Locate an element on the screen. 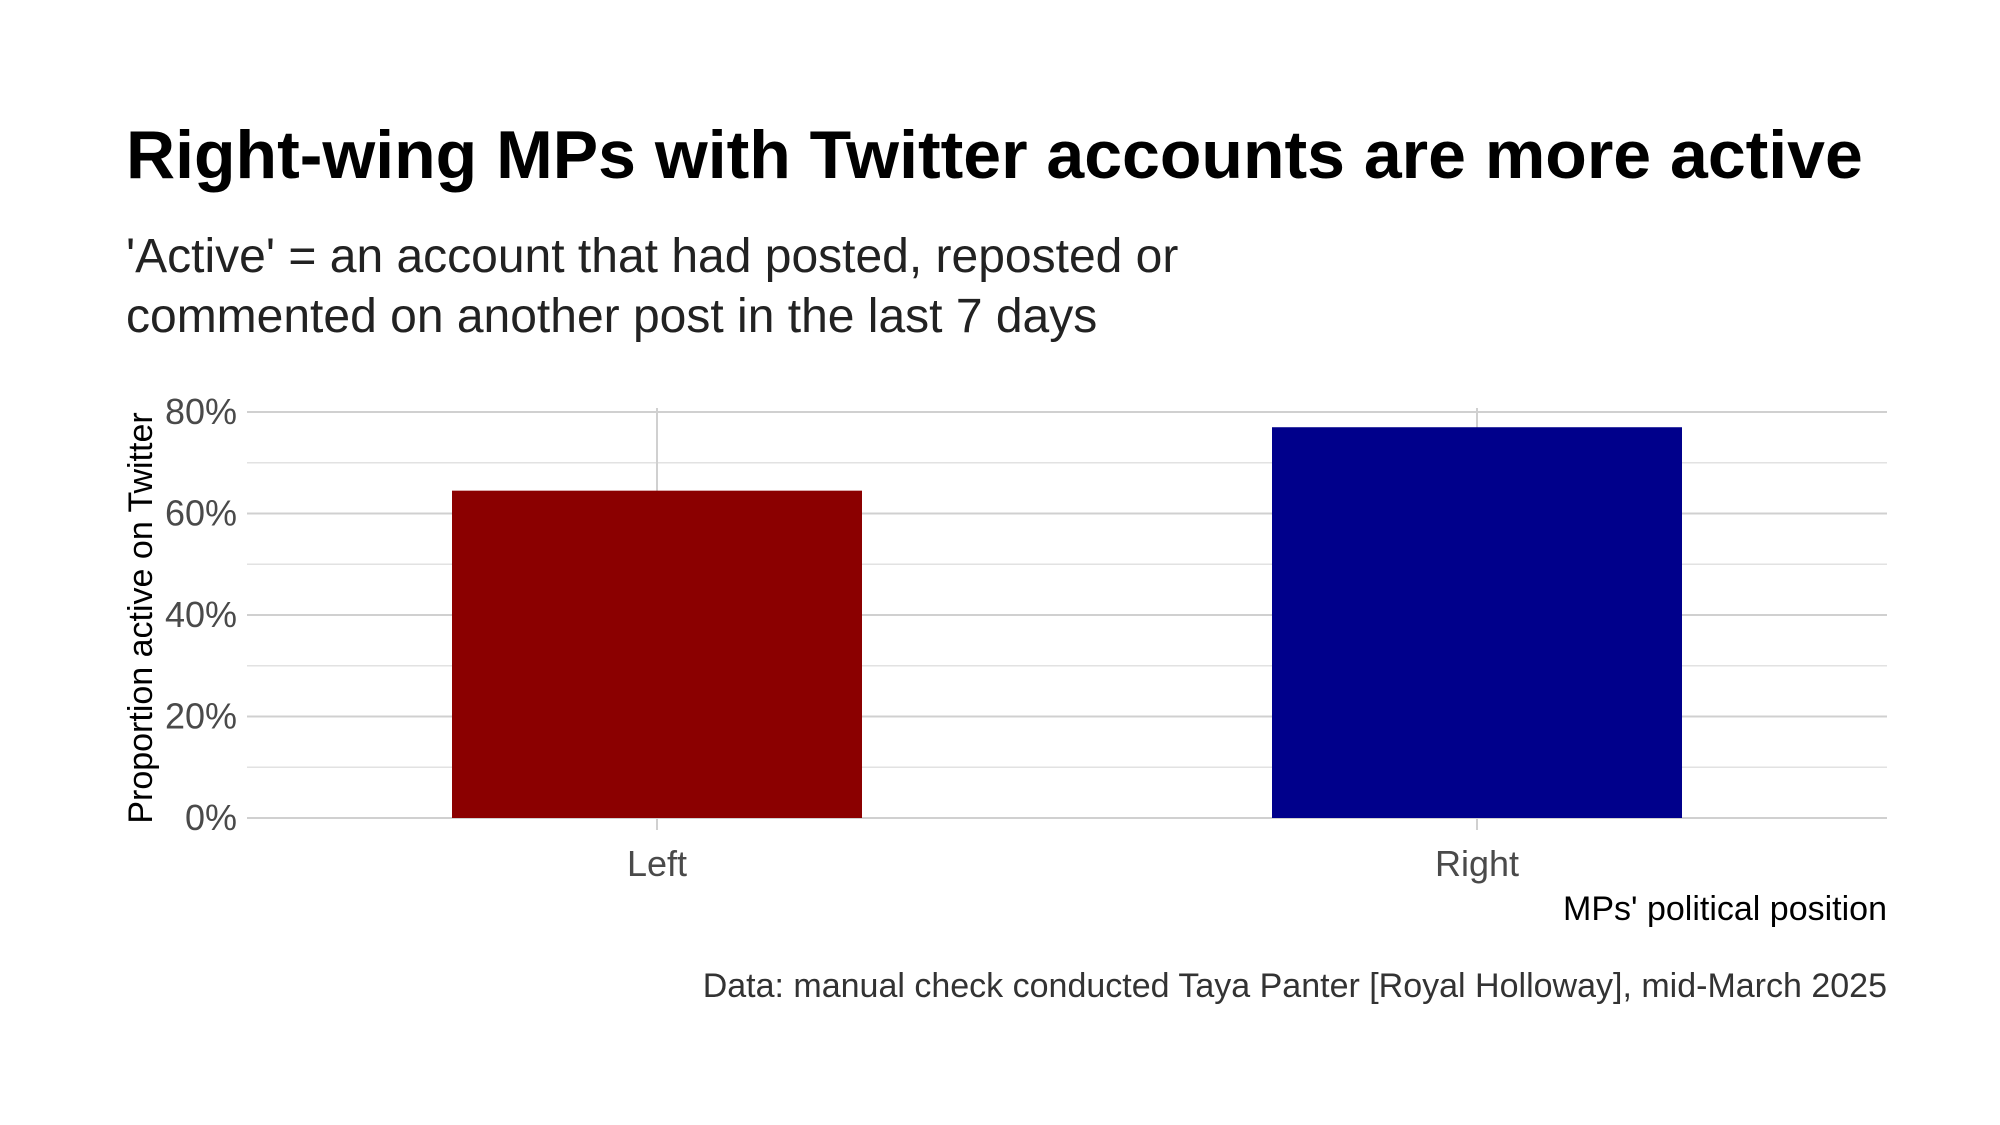  y-axis-tick-labels: 0% 20% 40% 60% 80% is located at coordinates (201, 614).